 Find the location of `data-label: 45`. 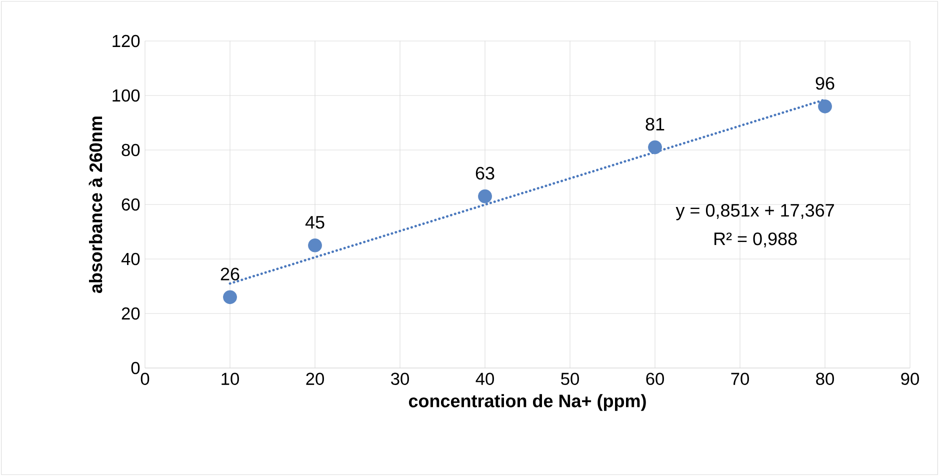

data-label: 45 is located at coordinates (314, 222).